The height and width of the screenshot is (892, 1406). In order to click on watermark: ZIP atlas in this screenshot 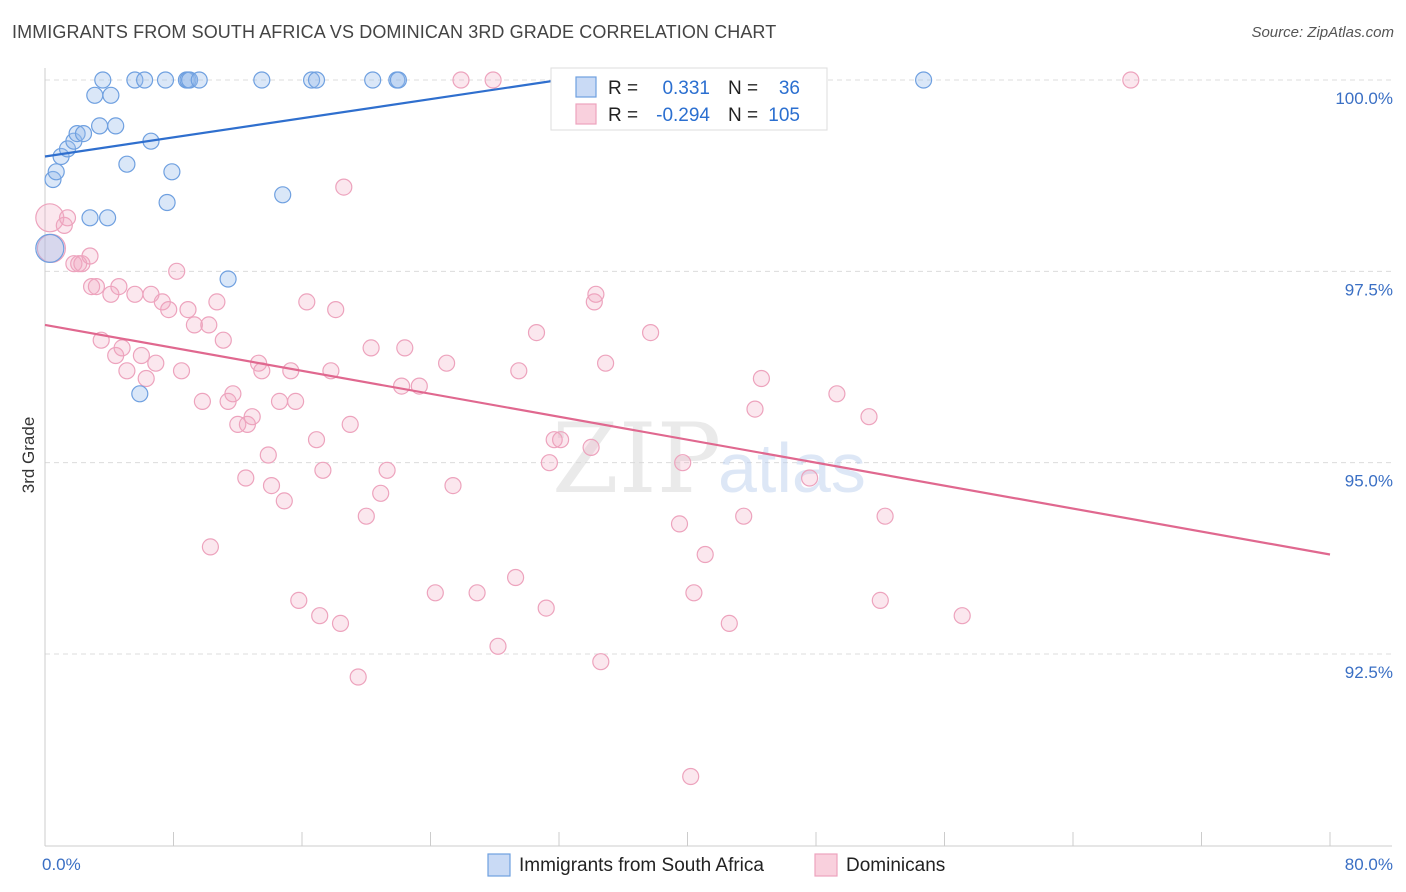, I will do `click(709, 459)`.